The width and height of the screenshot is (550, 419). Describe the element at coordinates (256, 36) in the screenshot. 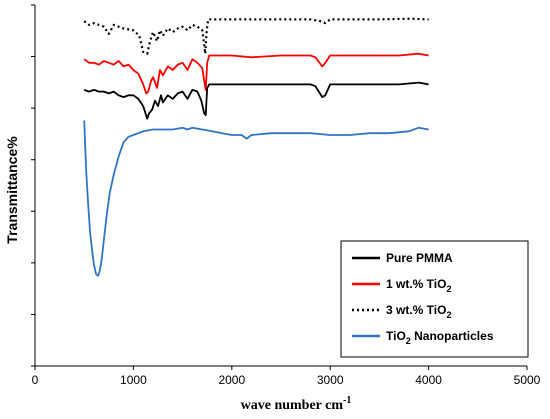

I see `series-line-3-wt-tio2` at that location.